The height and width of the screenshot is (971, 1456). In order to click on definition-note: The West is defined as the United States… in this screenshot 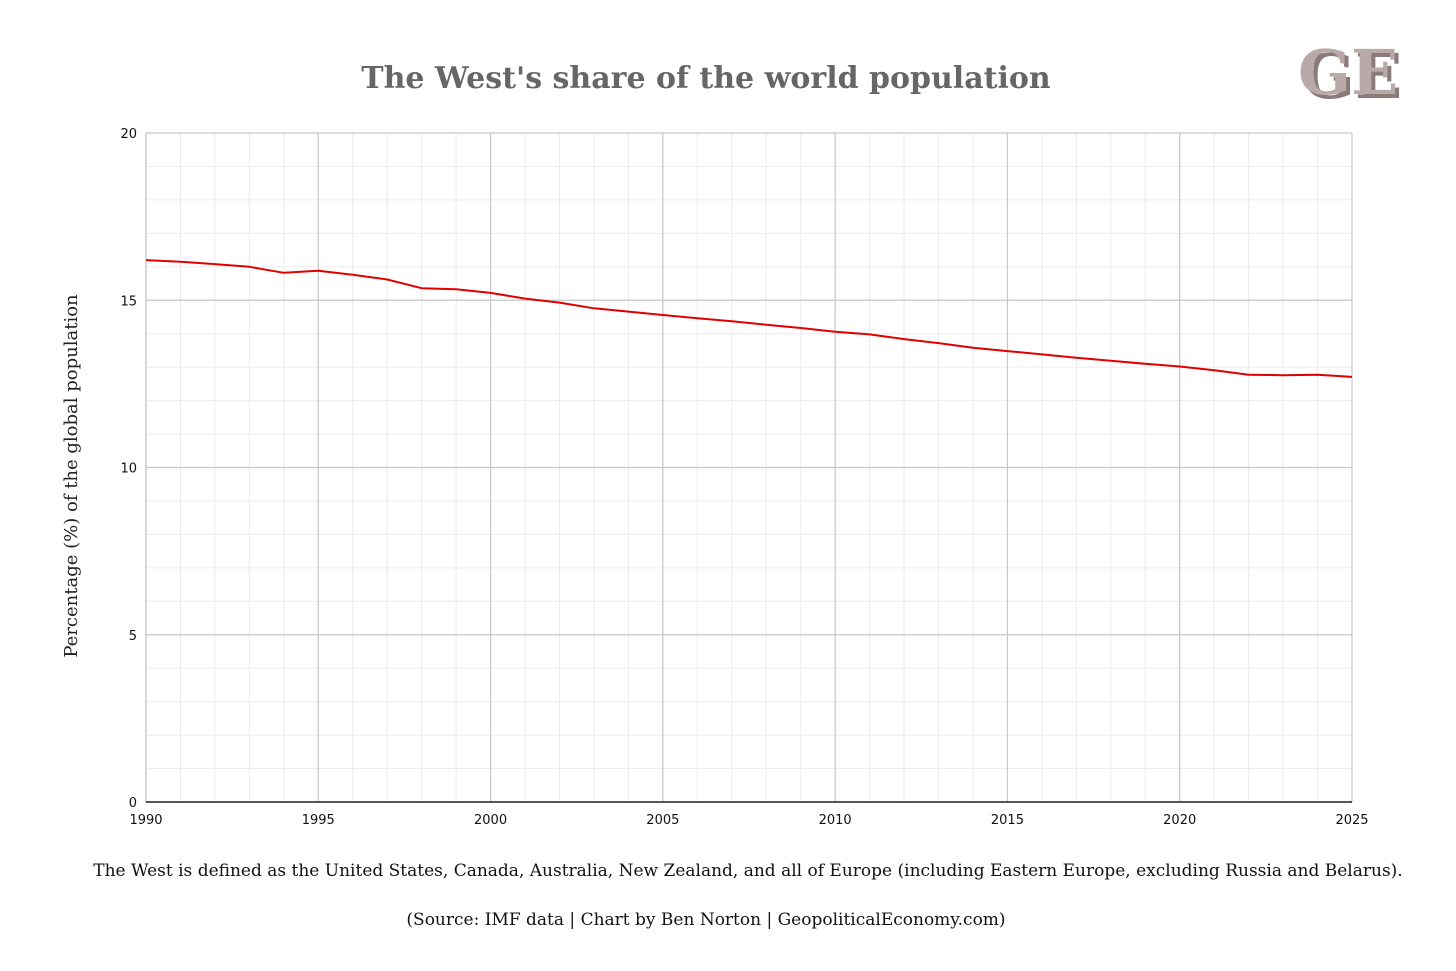, I will do `click(747, 871)`.